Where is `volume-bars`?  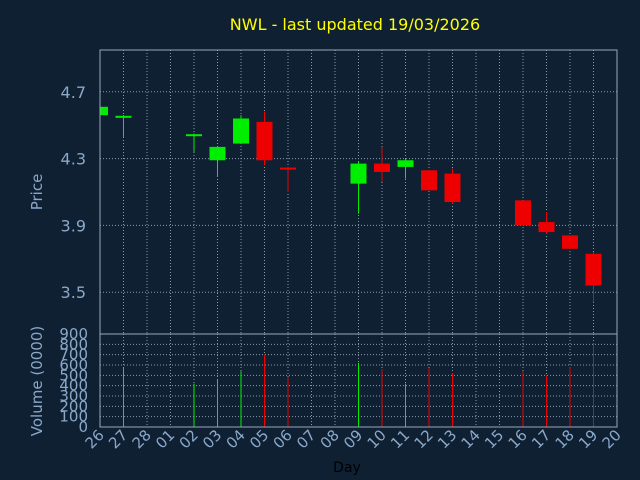 volume-bars is located at coordinates (358, 385).